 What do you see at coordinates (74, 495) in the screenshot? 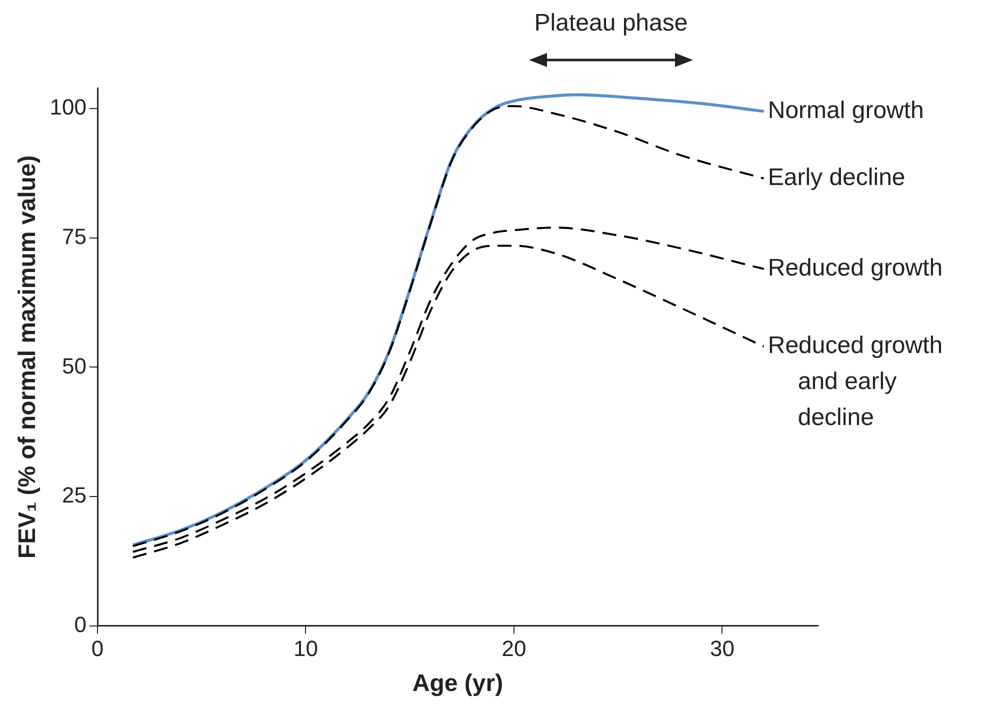
I see `y-tick-label: 25` at bounding box center [74, 495].